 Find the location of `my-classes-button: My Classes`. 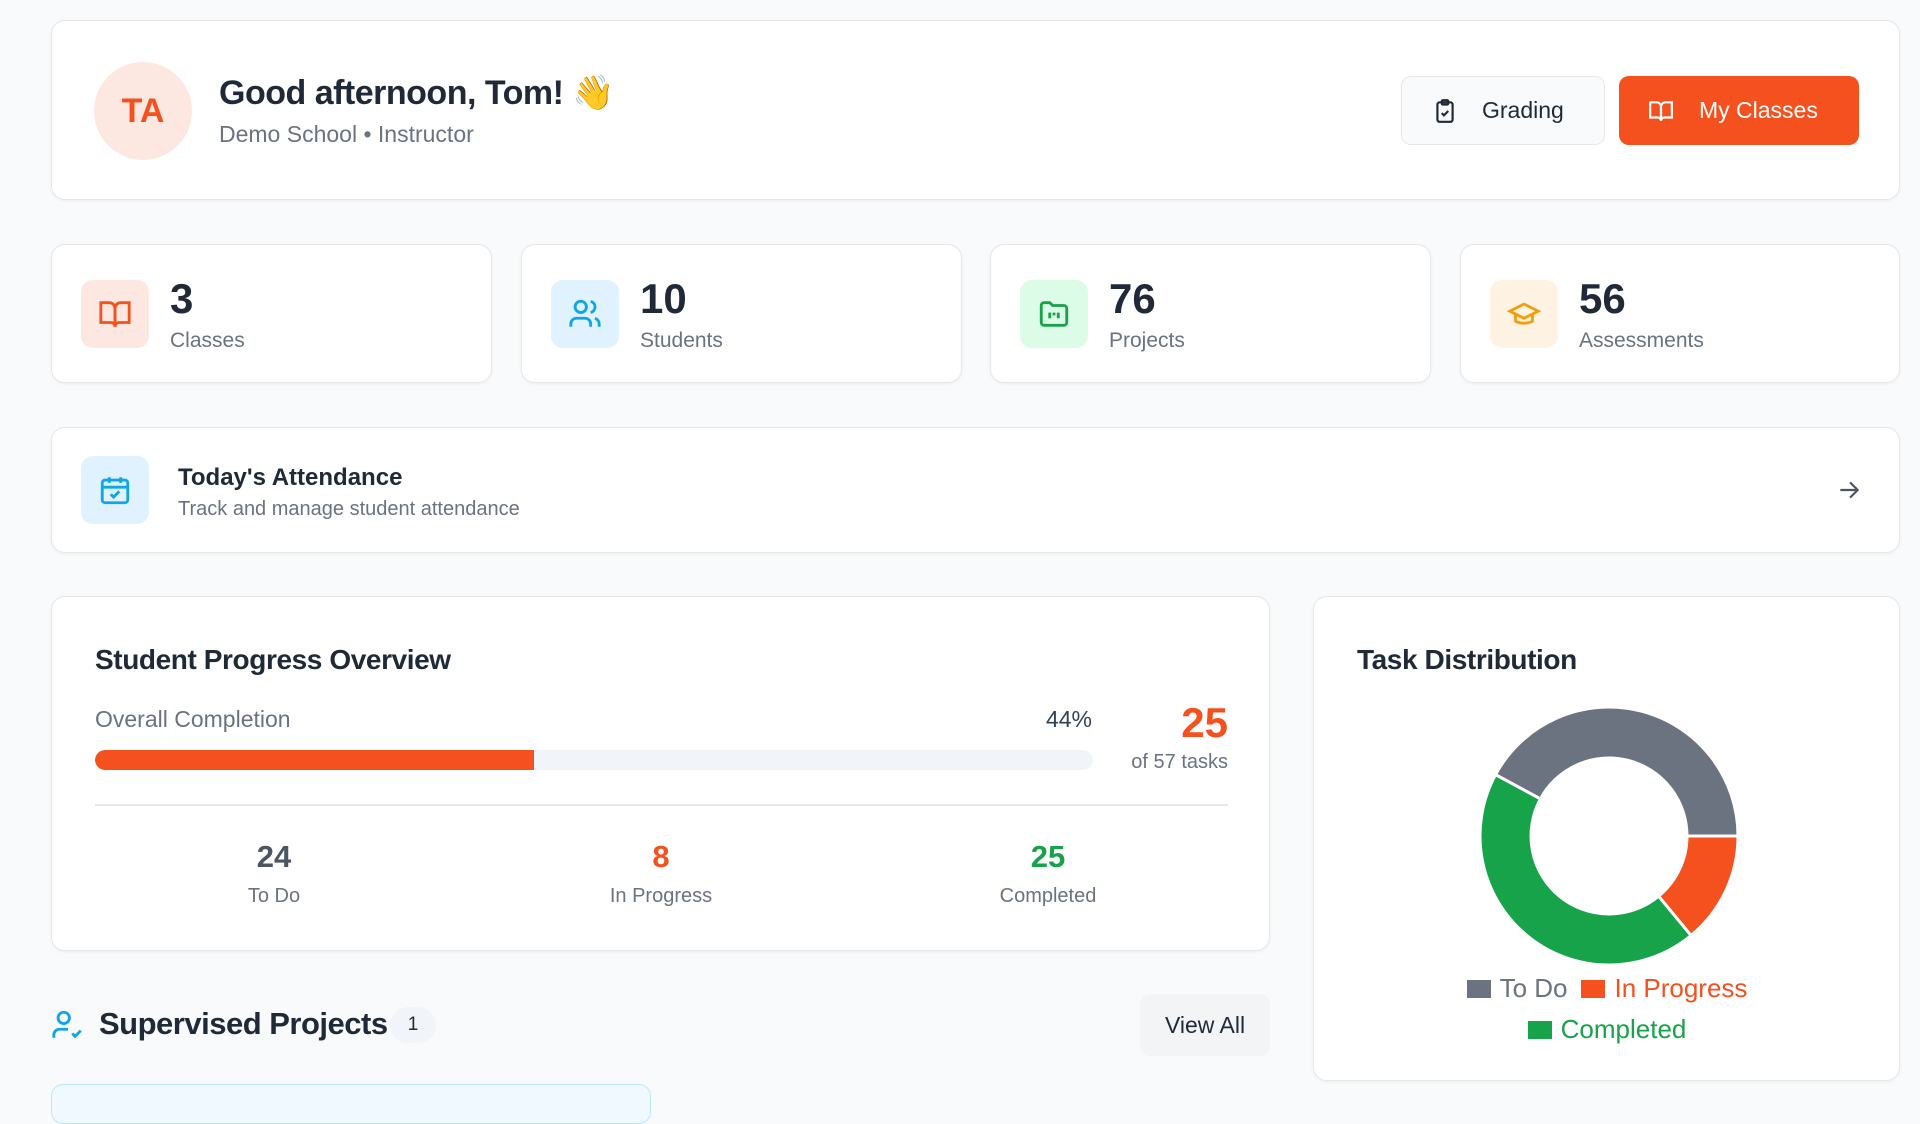

my-classes-button: My Classes is located at coordinates (1739, 110).